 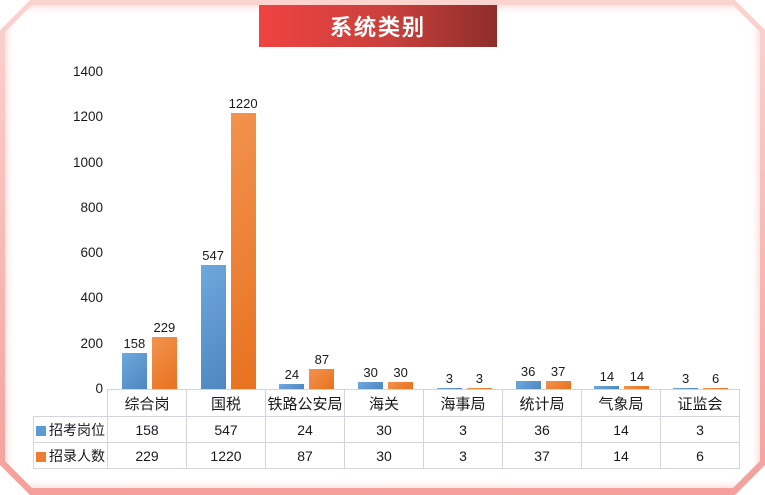 I want to click on bar-wrap: 158, so click(x=134, y=230).